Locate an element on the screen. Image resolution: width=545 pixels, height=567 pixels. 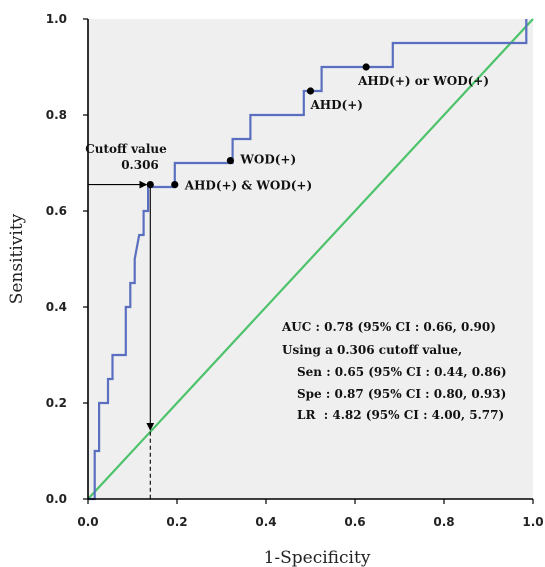
stats-sensitivity: Sen : 0.65 (95% CI : 0.44, 0.86) is located at coordinates (402, 372).